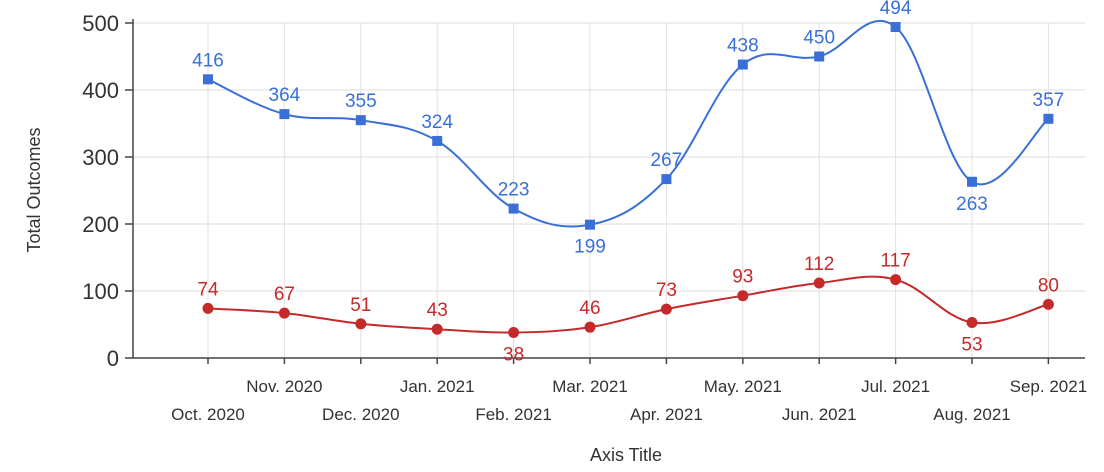  Describe the element at coordinates (743, 386) in the screenshot. I see `x-tick-label: May. 2021` at that location.